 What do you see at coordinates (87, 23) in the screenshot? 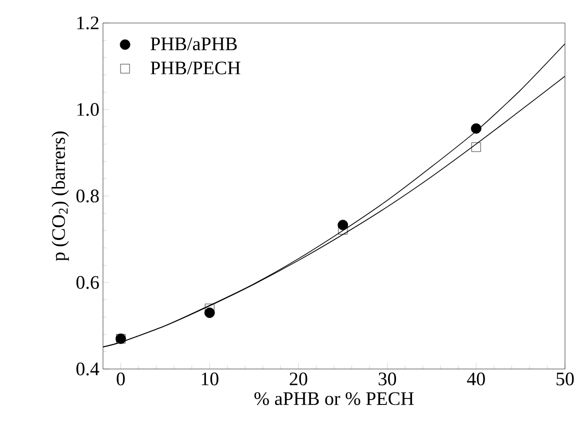
I see `y-tick-label: 1.2` at bounding box center [87, 23].